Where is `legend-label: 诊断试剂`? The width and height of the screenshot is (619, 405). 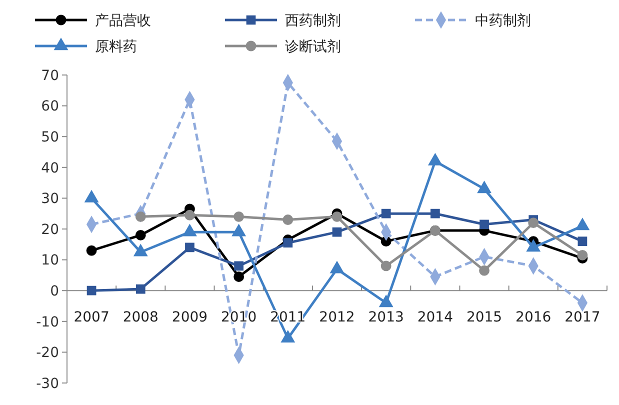
legend-label: 诊断试剂 is located at coordinates (313, 46).